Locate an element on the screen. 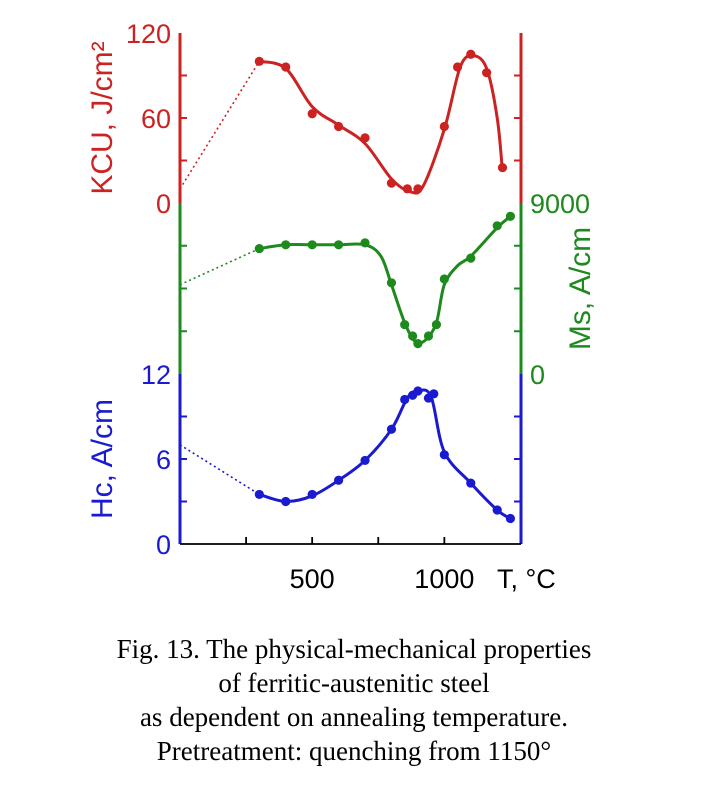  kcu-tick-label: 0 is located at coordinates (163, 204).